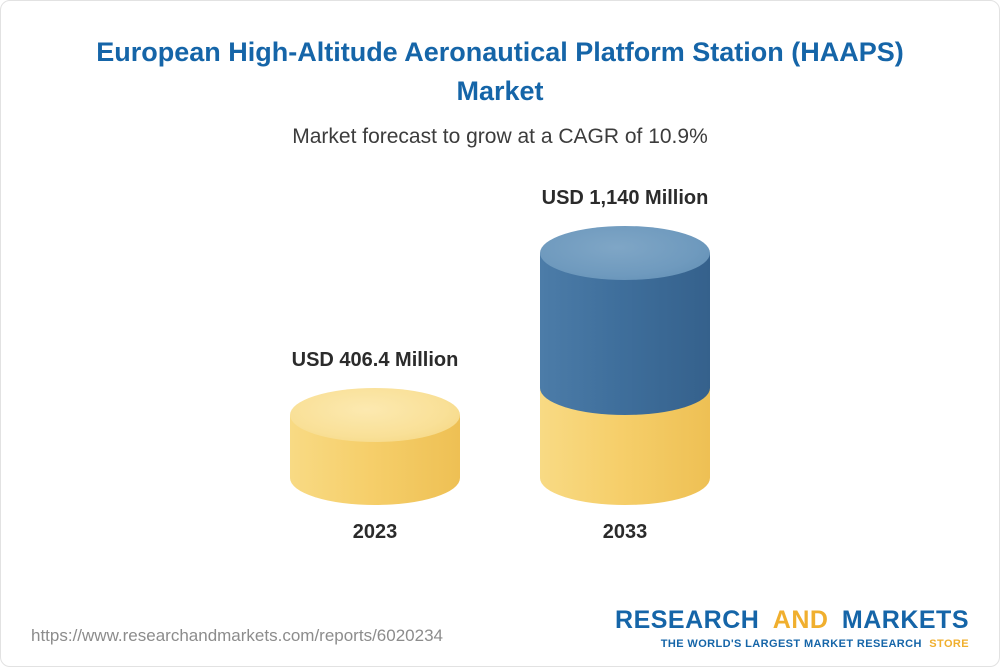 This screenshot has width=1000, height=667. Describe the element at coordinates (625, 334) in the screenshot. I see `cylinder-2033-growth-segment` at that location.